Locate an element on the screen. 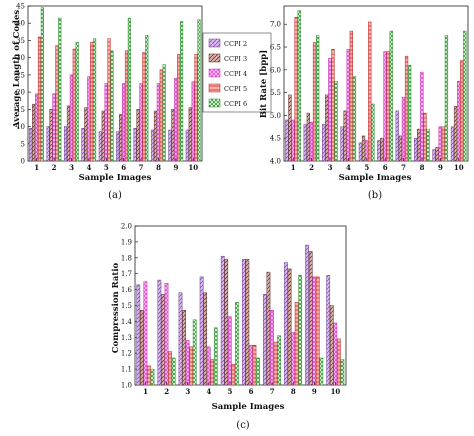 The width and height of the screenshot is (474, 436). chart-a-bar-ccpi6-img5 is located at coordinates (112, 106).